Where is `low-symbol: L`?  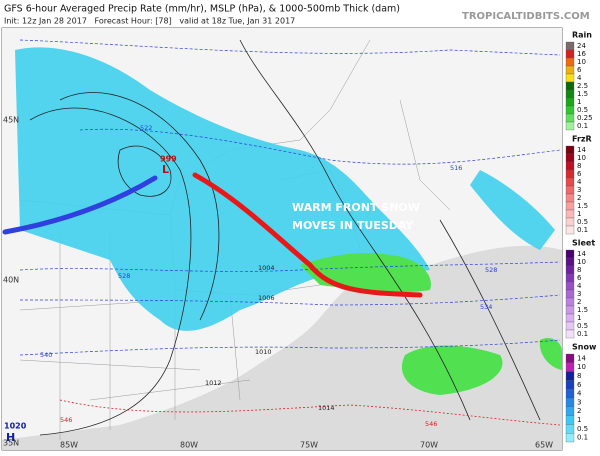 low-symbol: L is located at coordinates (165, 169).